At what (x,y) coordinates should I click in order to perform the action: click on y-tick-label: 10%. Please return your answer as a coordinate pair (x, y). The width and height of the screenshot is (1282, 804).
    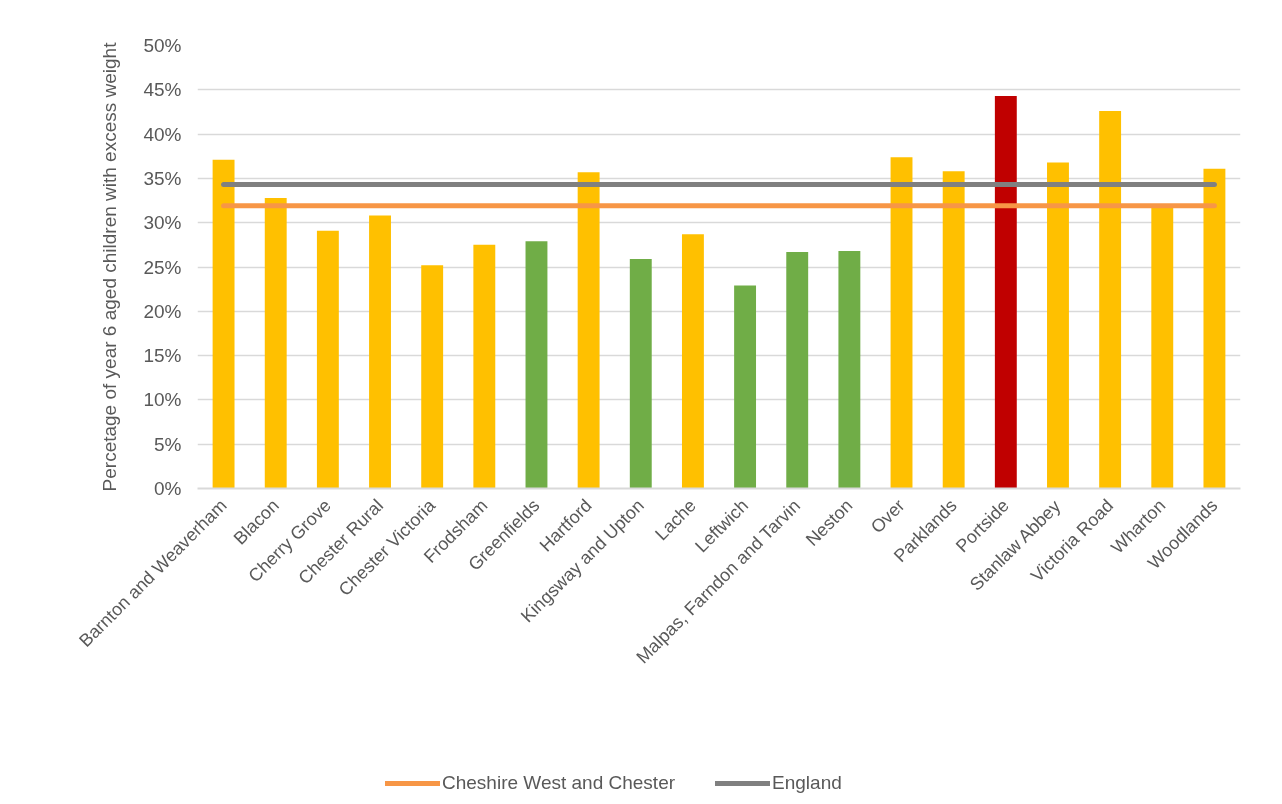
    Looking at the image, I should click on (162, 400).